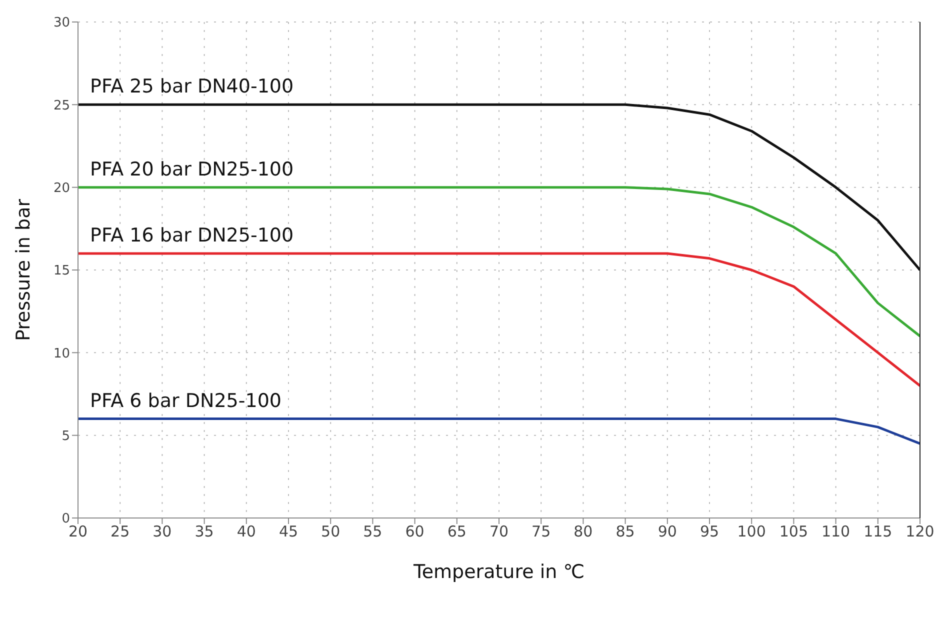 The width and height of the screenshot is (946, 619). I want to click on series-label: PFA 16 bar DN25-100, so click(192, 235).